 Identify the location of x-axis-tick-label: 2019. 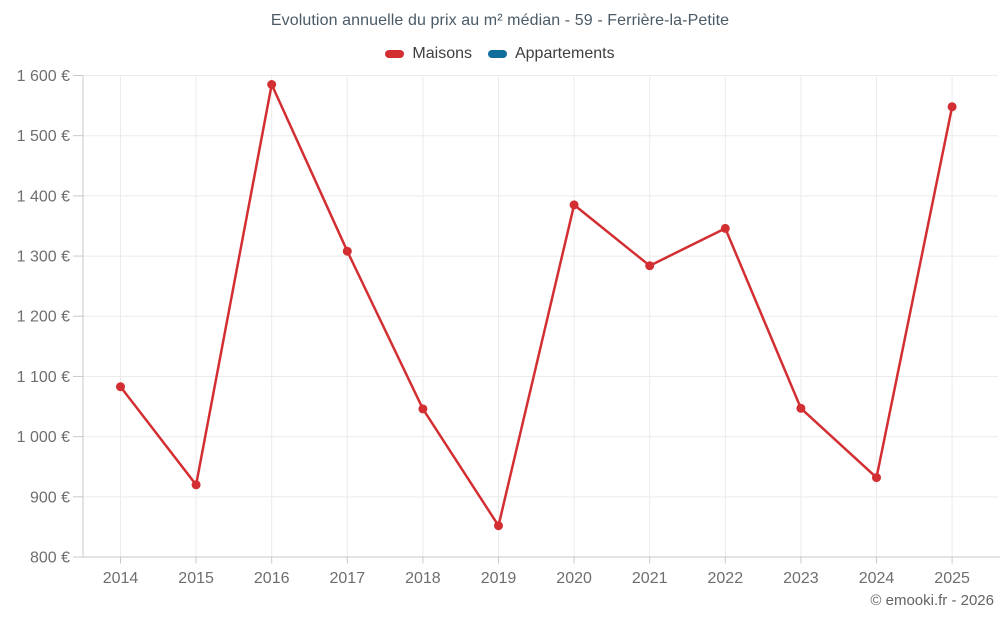
(499, 578).